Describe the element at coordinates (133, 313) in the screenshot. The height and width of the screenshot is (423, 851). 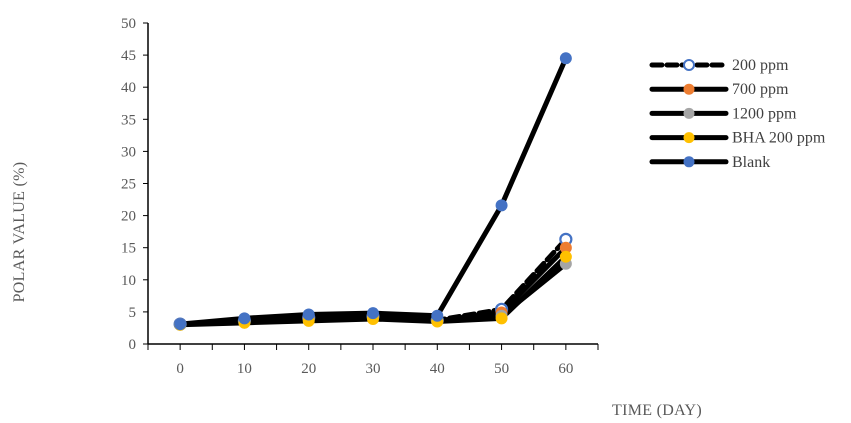
I see `y-tick-label: 5` at that location.